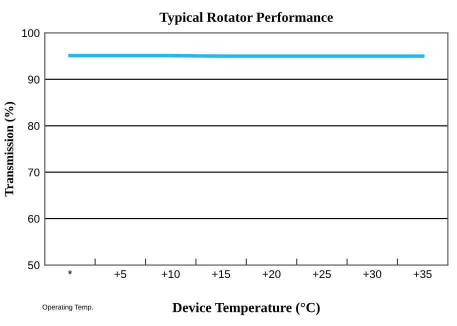 Image resolution: width=457 pixels, height=326 pixels. I want to click on x-tick-label: +5, so click(120, 274).